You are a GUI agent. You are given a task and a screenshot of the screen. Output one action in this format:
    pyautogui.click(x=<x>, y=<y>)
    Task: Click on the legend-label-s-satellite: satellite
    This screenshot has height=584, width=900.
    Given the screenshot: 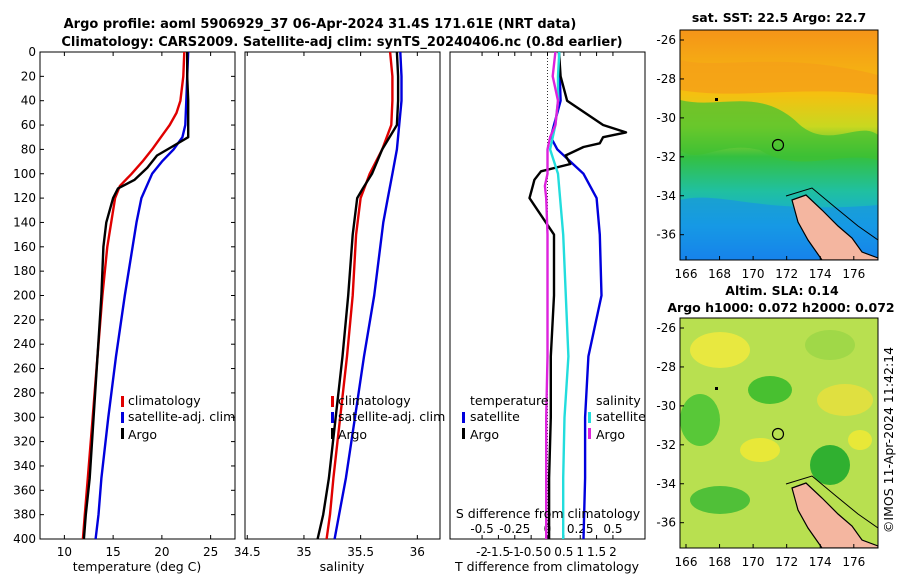 What is the action you would take?
    pyautogui.click(x=621, y=416)
    